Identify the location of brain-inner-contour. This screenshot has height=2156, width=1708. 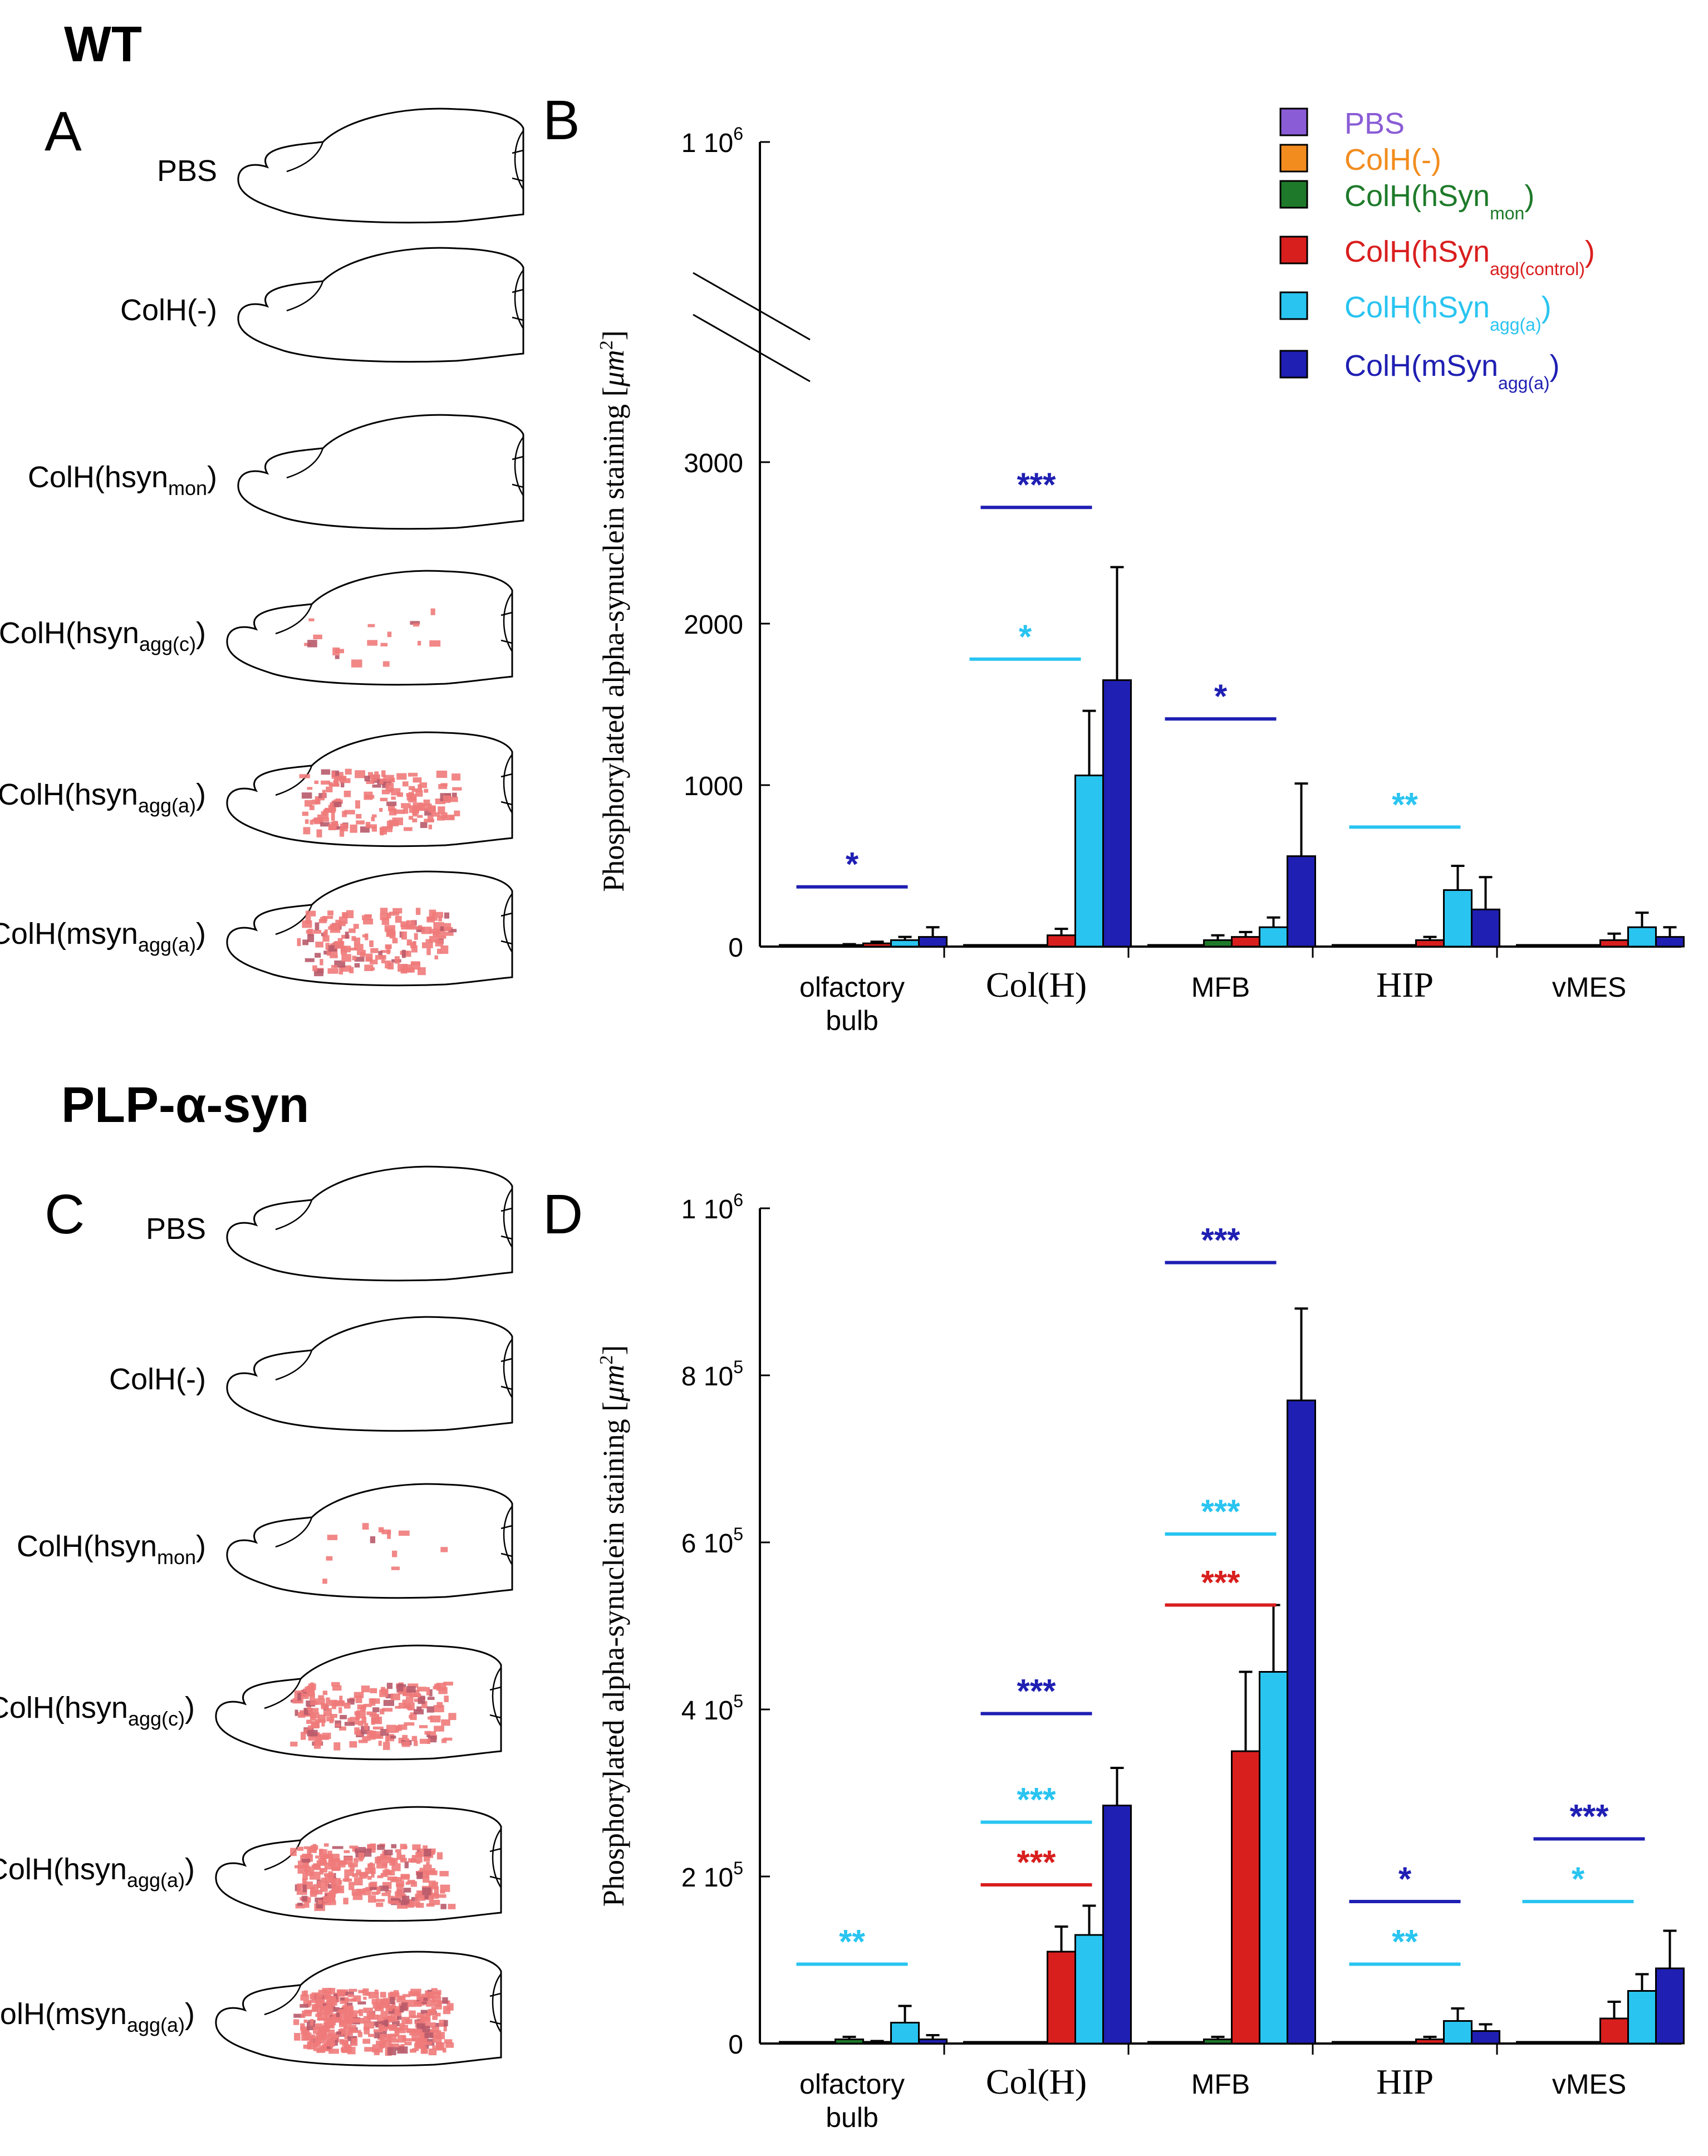
(394, 622).